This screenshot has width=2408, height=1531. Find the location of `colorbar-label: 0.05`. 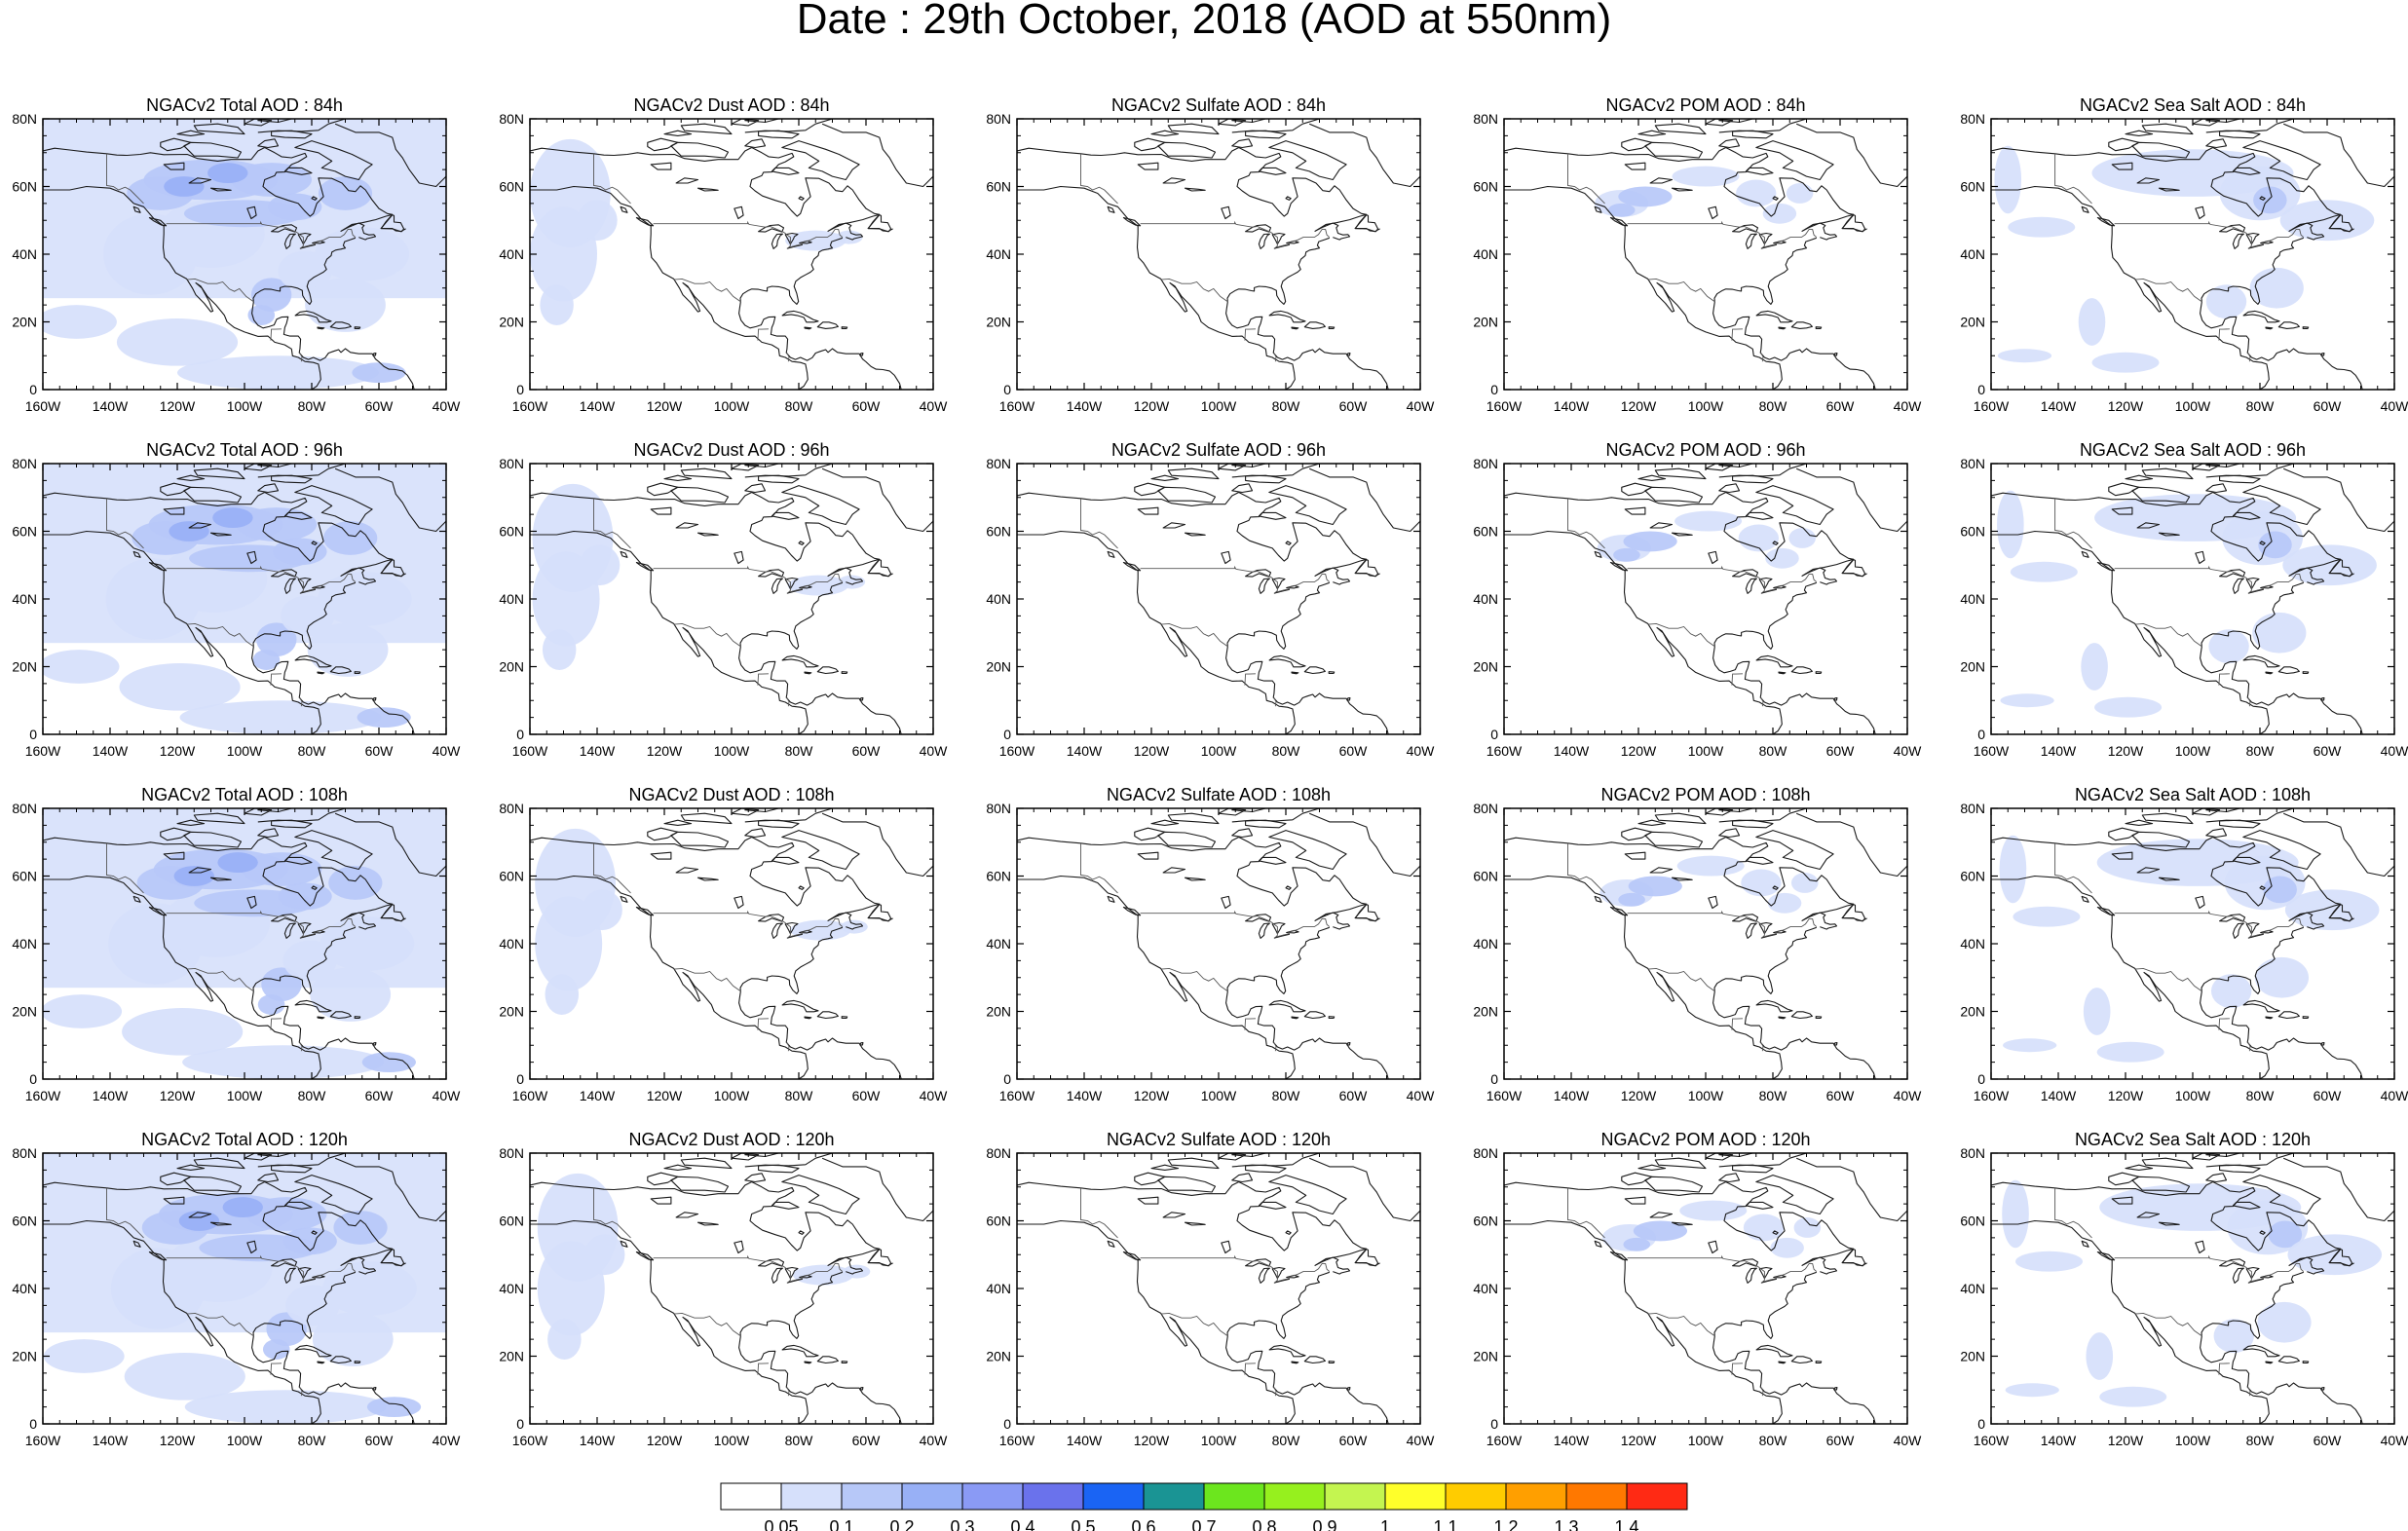

colorbar-label: 0.05 is located at coordinates (781, 1524).